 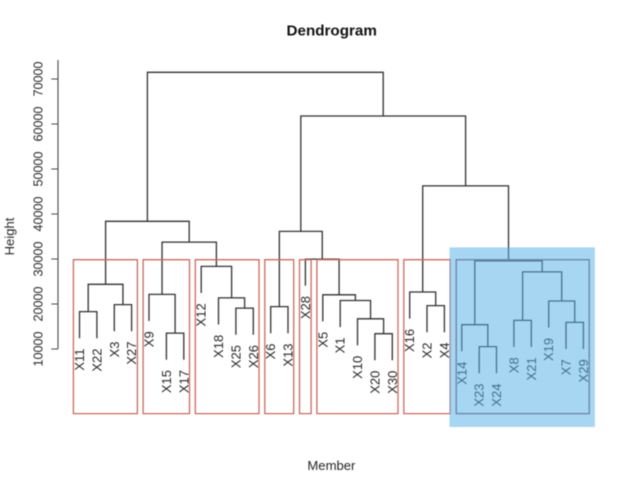 I want to click on svg-text: X25, so click(x=235, y=356).